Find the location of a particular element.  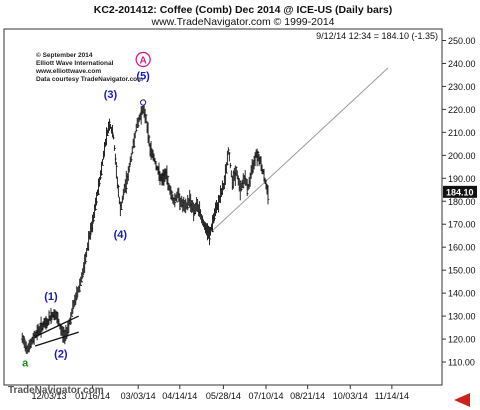

last-price-box is located at coordinates (460, 191).